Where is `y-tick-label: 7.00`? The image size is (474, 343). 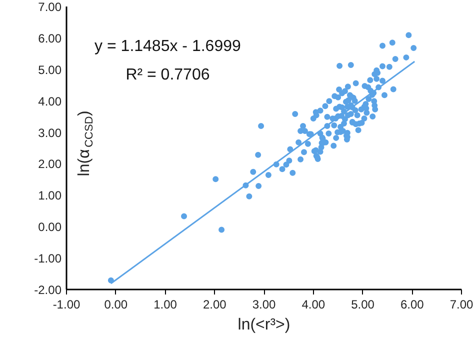 y-tick-label: 7.00 is located at coordinates (50, 7).